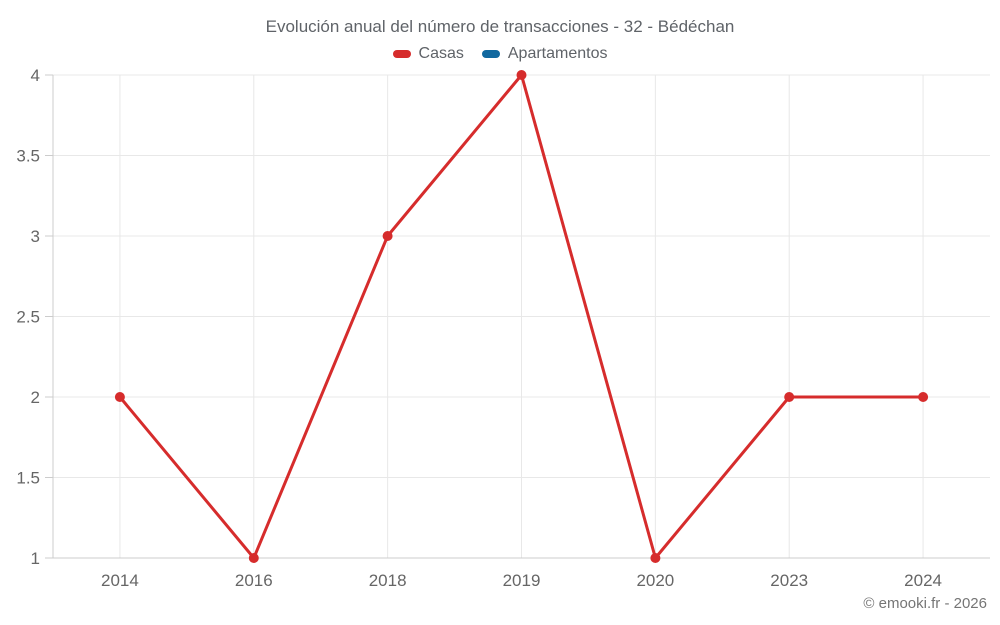  What do you see at coordinates (655, 580) in the screenshot?
I see `x-axis-label: 2020` at bounding box center [655, 580].